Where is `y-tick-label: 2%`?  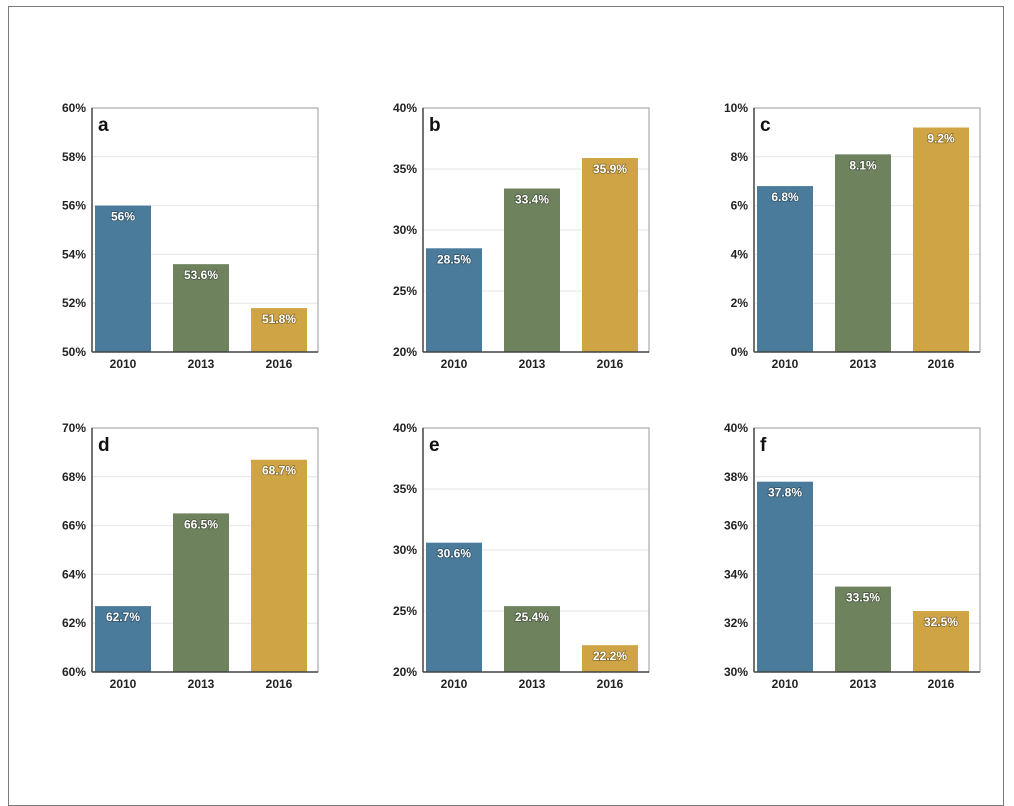 y-tick-label: 2% is located at coordinates (740, 303).